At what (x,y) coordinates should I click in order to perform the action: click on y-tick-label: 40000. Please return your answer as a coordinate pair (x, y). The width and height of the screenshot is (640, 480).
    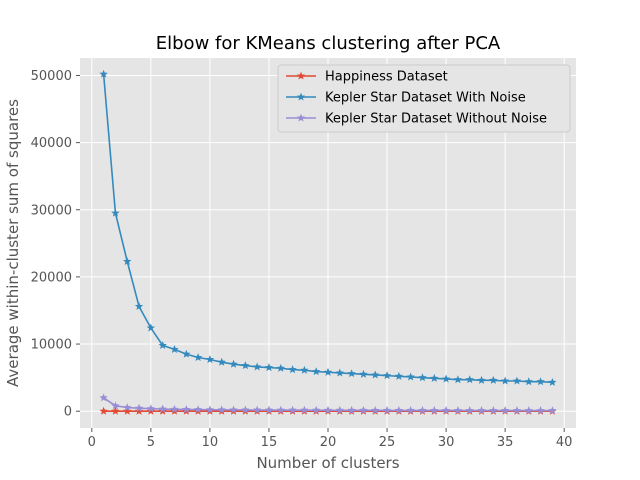
    Looking at the image, I should click on (51, 143).